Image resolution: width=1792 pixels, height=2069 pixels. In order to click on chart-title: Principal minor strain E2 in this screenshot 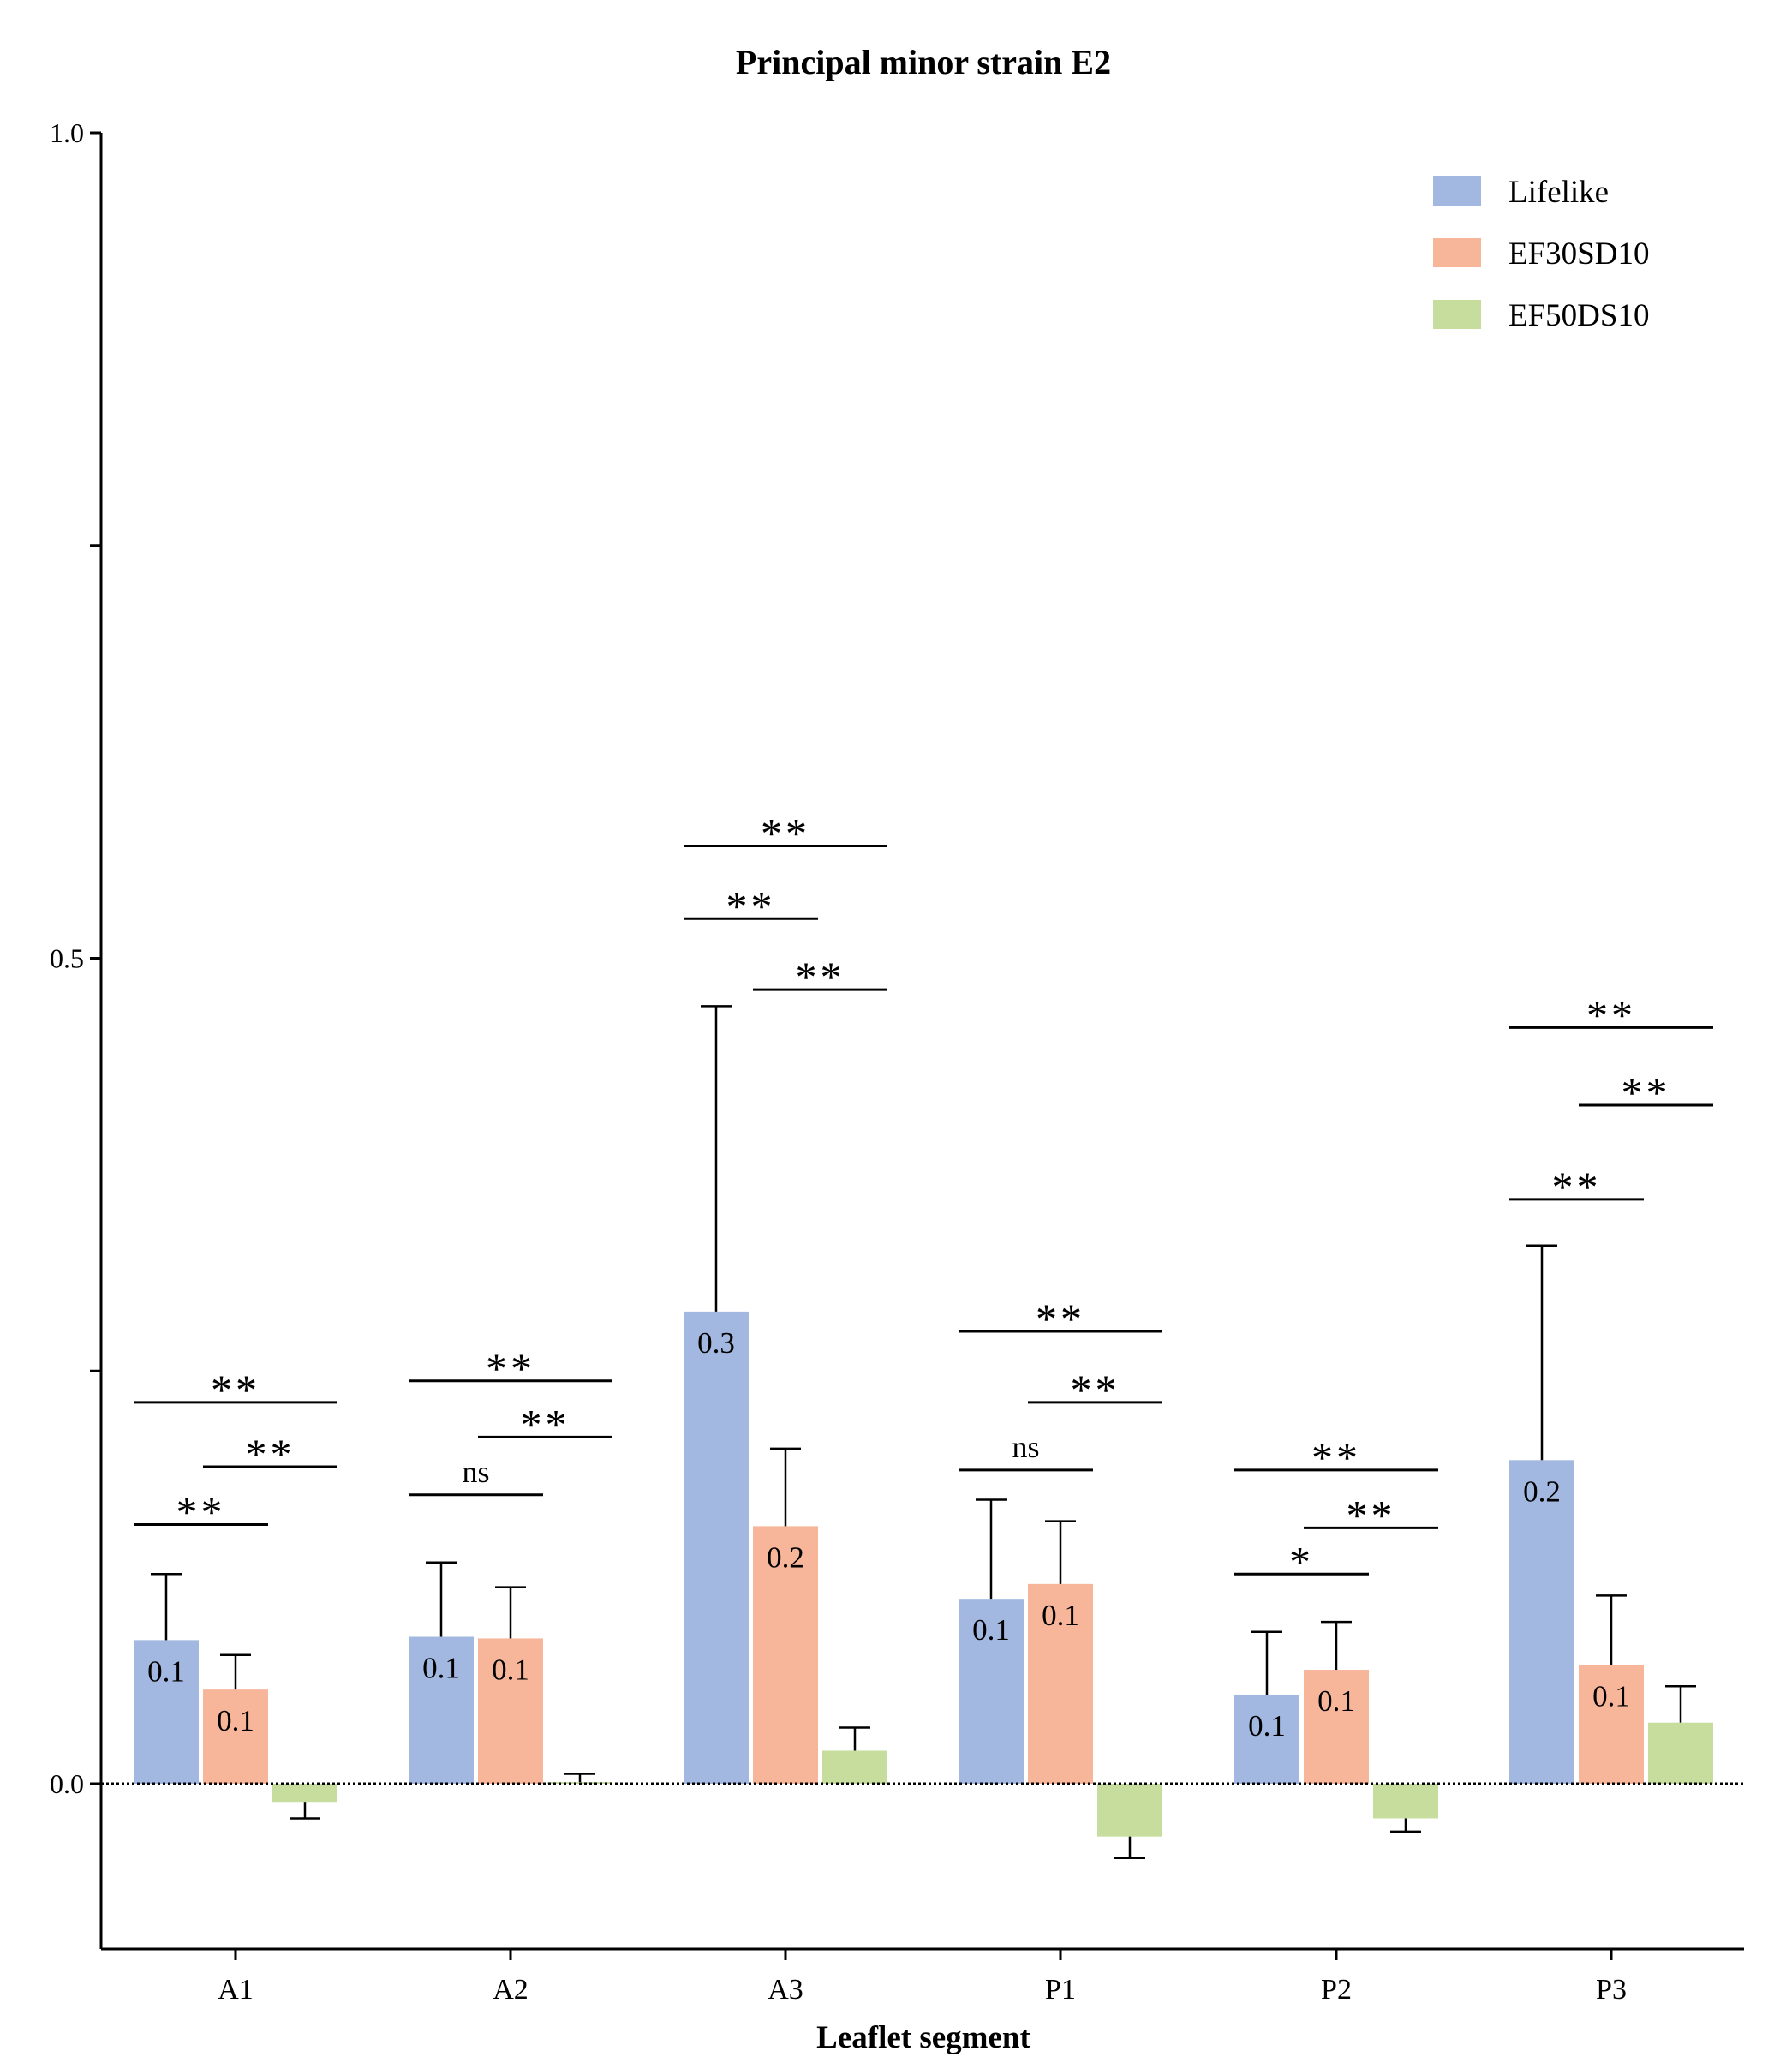, I will do `click(923, 62)`.